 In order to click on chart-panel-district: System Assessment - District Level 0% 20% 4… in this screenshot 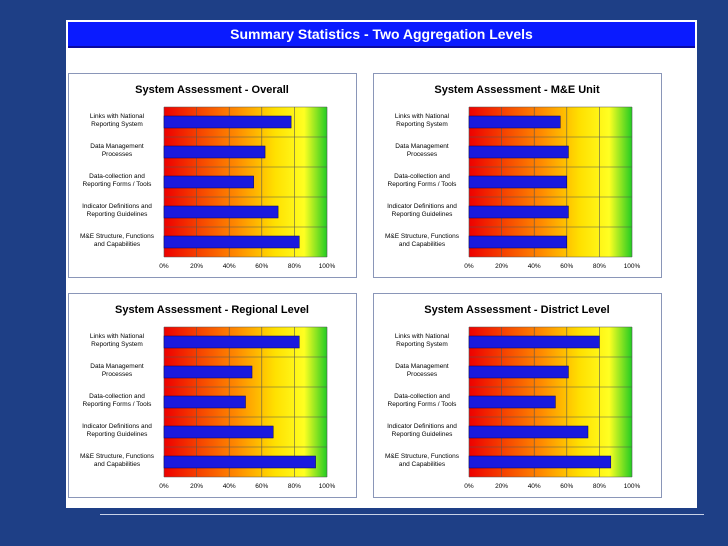, I will do `click(517, 395)`.